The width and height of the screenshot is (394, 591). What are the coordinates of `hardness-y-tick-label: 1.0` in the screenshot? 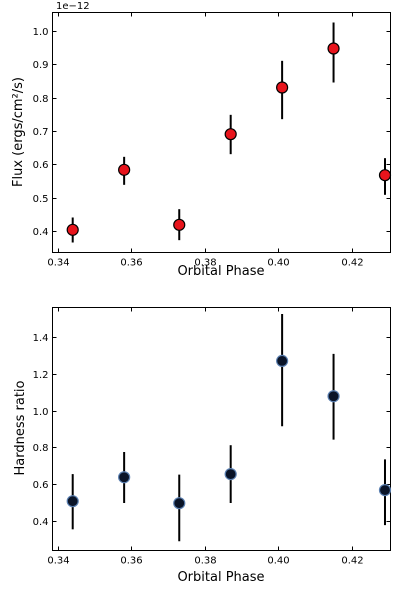 It's located at (41, 412).